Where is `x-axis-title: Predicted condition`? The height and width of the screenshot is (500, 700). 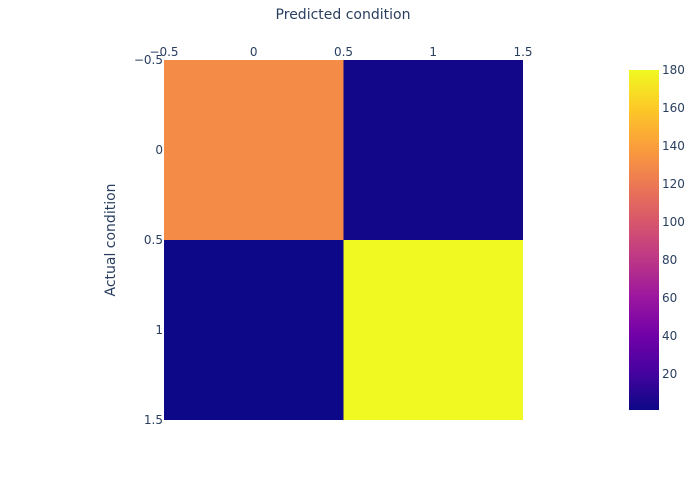 x-axis-title: Predicted condition is located at coordinates (343, 15).